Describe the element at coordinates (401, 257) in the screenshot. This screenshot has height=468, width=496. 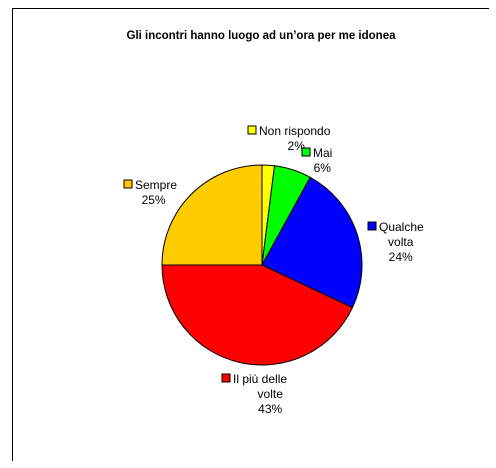
I see `value-label-qualche-volta: 24%` at that location.